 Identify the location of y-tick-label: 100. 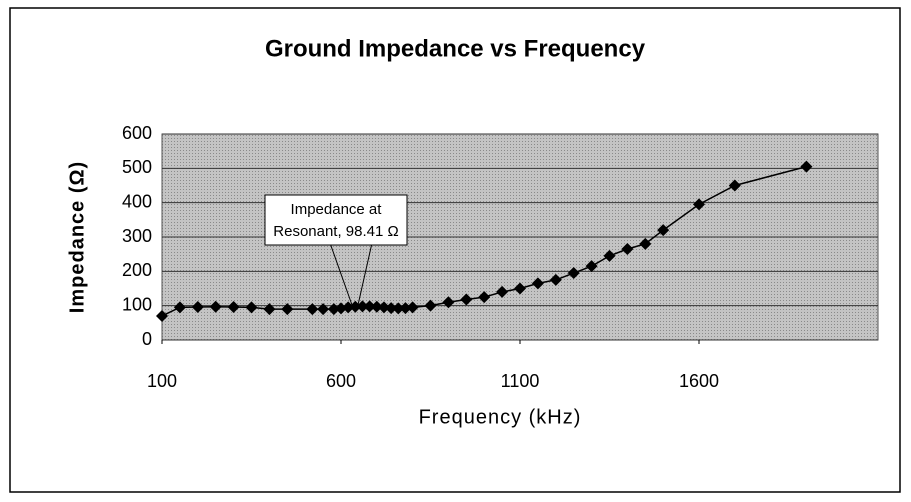
(137, 304).